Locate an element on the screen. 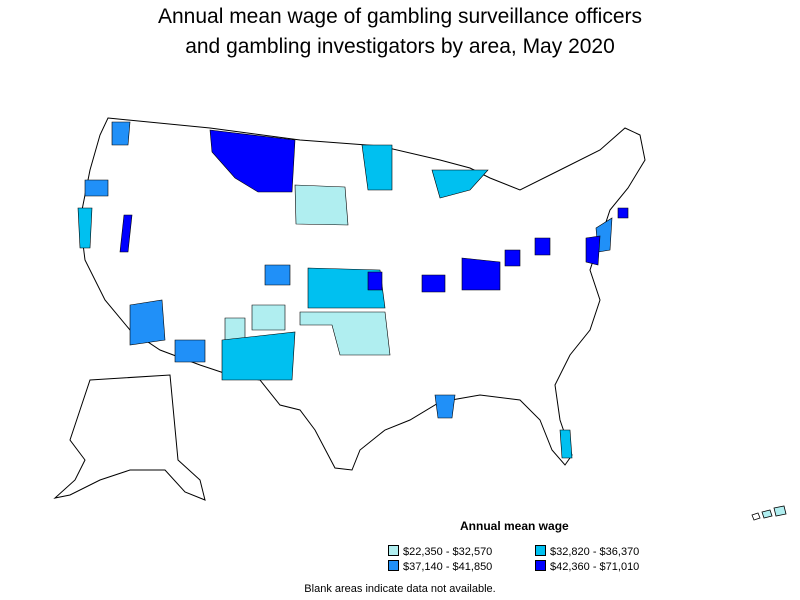 The width and height of the screenshot is (800, 600). region-louisiana-south is located at coordinates (445, 406).